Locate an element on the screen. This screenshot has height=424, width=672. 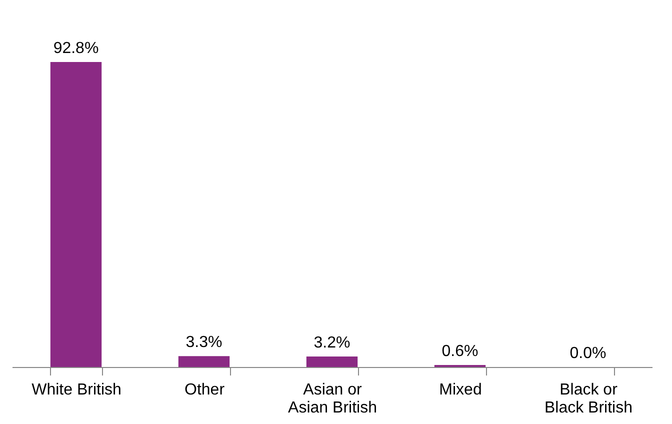
data-label: 3.2% is located at coordinates (332, 343).